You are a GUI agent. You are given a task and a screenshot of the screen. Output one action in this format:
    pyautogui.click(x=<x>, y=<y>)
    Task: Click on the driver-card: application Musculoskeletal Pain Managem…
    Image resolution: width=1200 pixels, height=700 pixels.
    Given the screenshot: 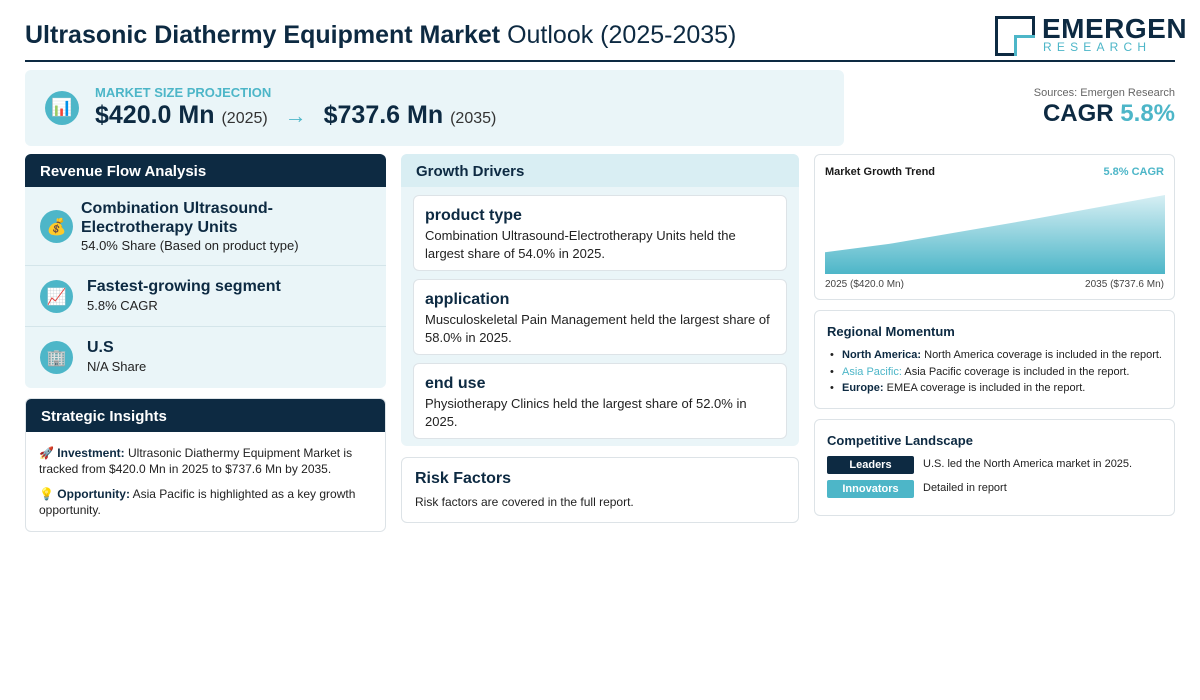 What is the action you would take?
    pyautogui.click(x=600, y=317)
    